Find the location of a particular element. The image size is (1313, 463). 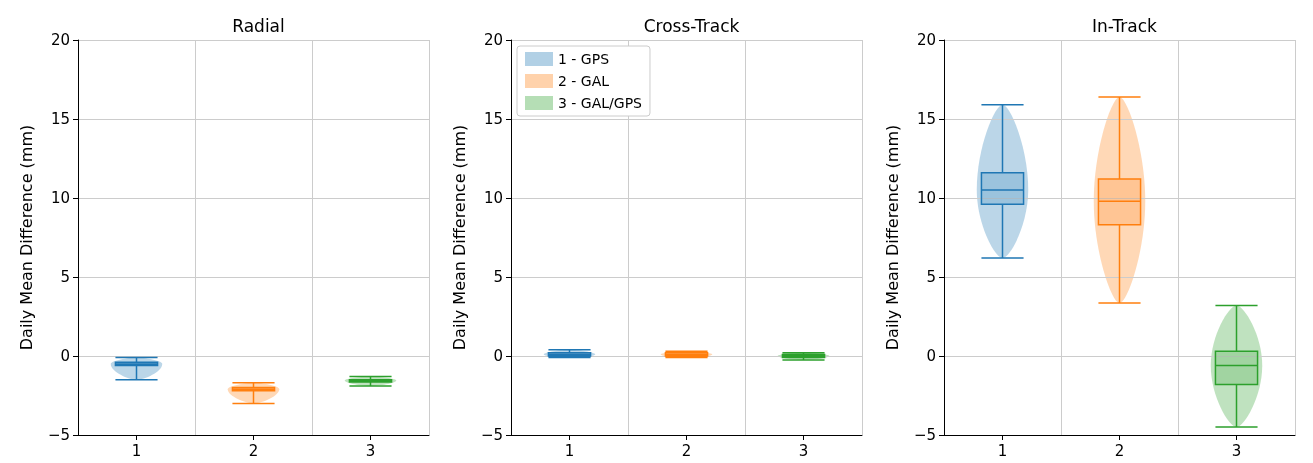

legend-label: 2 - GAL is located at coordinates (584, 81).